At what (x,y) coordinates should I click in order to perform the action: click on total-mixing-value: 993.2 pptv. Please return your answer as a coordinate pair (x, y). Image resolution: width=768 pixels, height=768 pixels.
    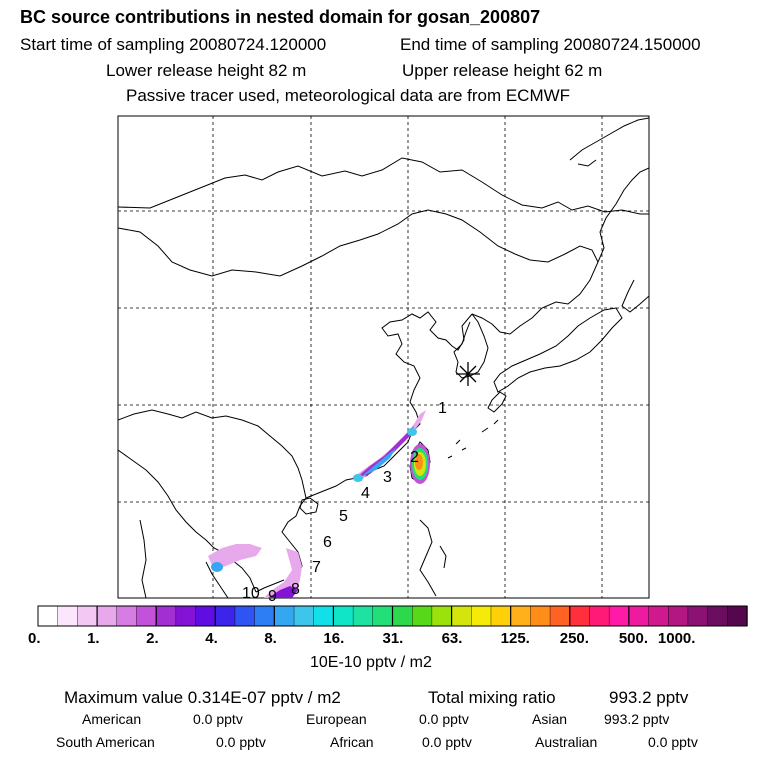
    Looking at the image, I should click on (649, 697).